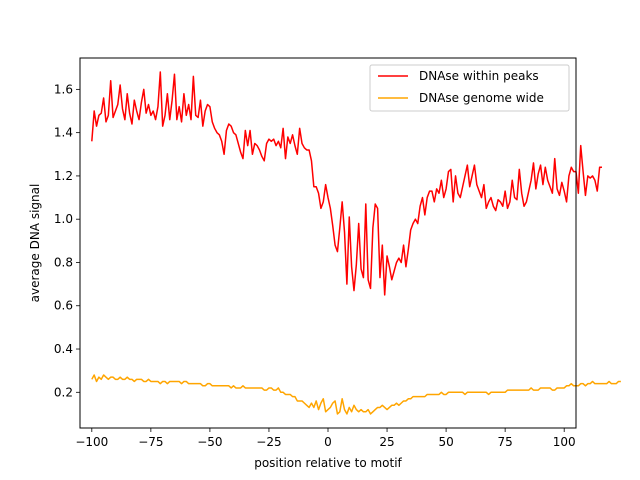 The image size is (640, 480). I want to click on y-tick-label: 0.2, so click(63, 392).